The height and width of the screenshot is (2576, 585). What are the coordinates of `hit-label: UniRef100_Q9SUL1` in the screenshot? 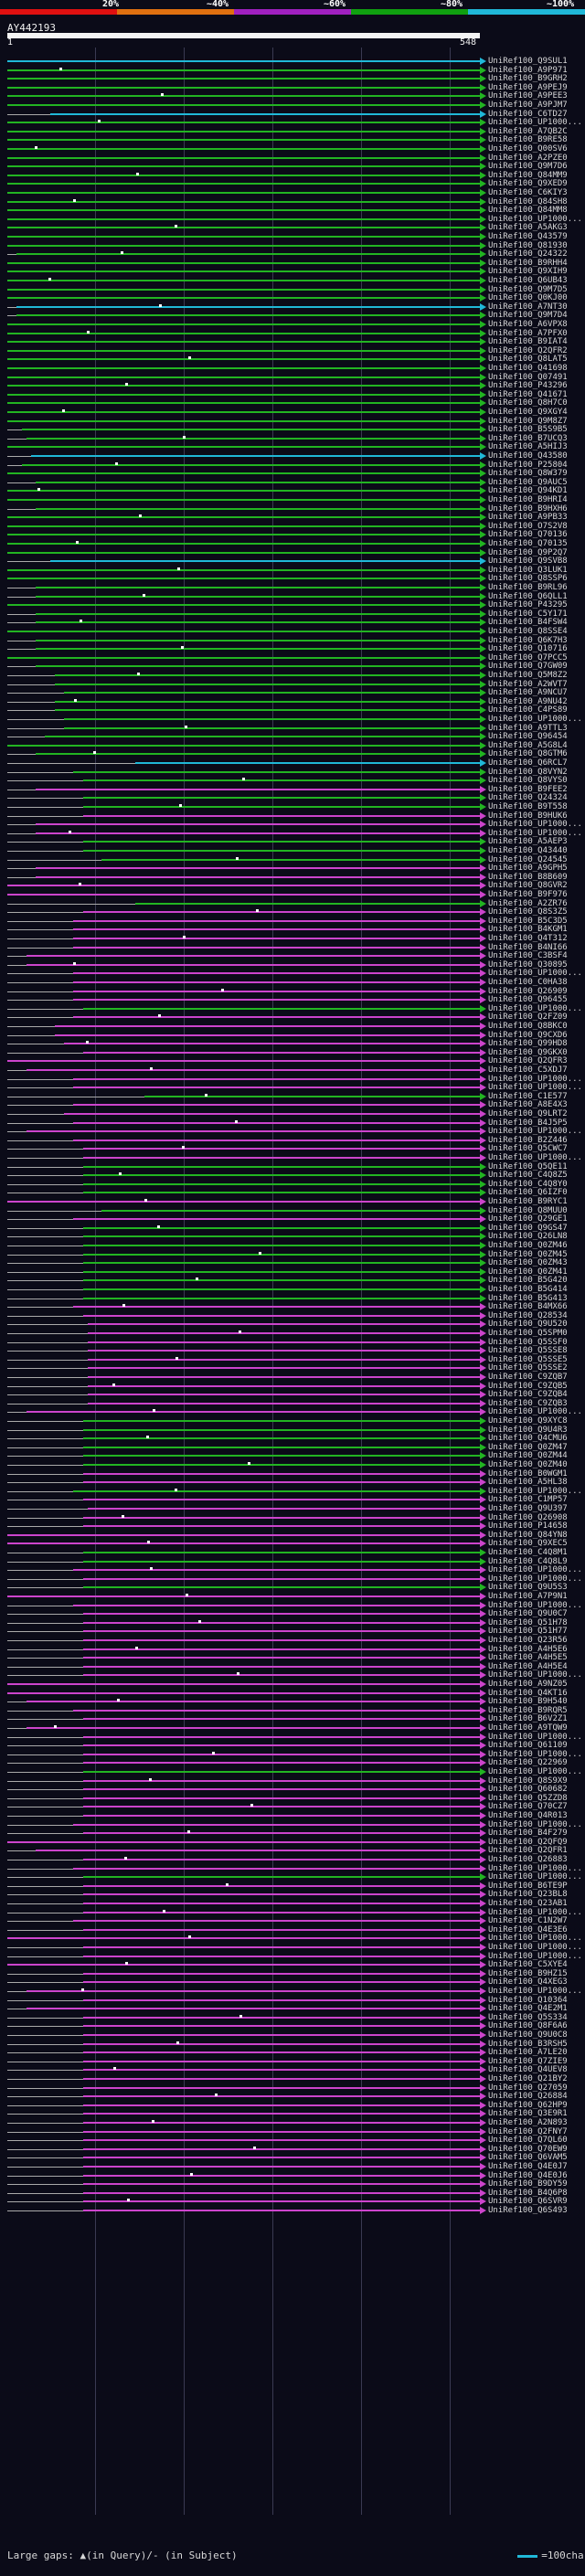 It's located at (528, 61).